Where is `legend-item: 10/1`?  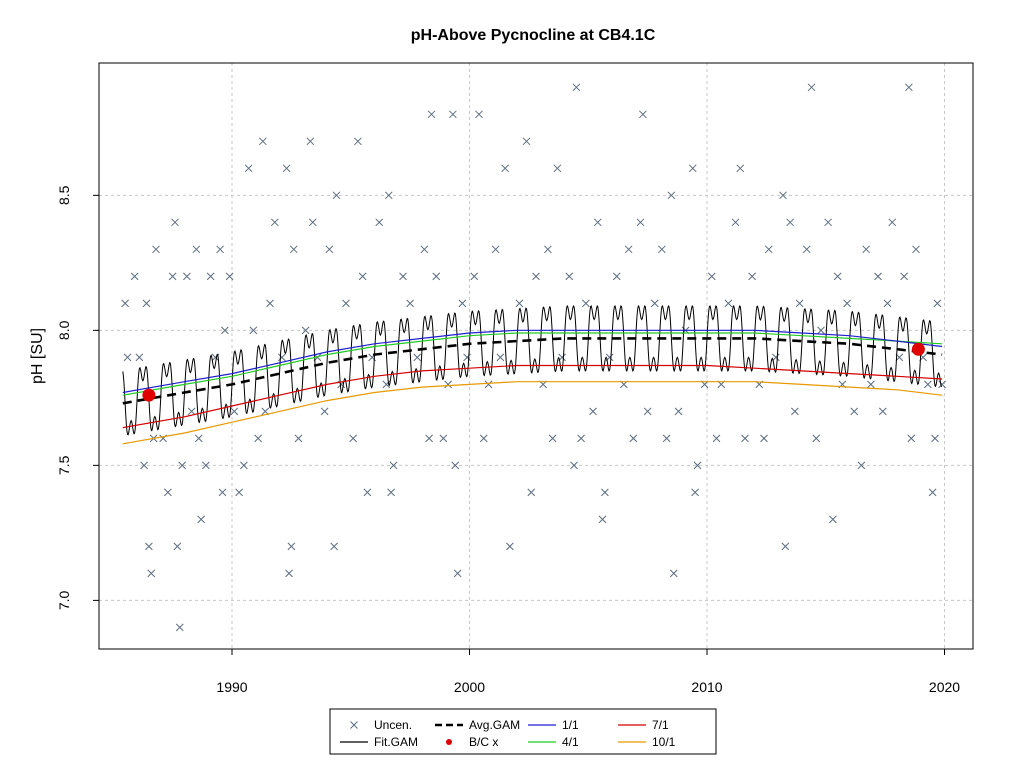 legend-item: 10/1 is located at coordinates (647, 742).